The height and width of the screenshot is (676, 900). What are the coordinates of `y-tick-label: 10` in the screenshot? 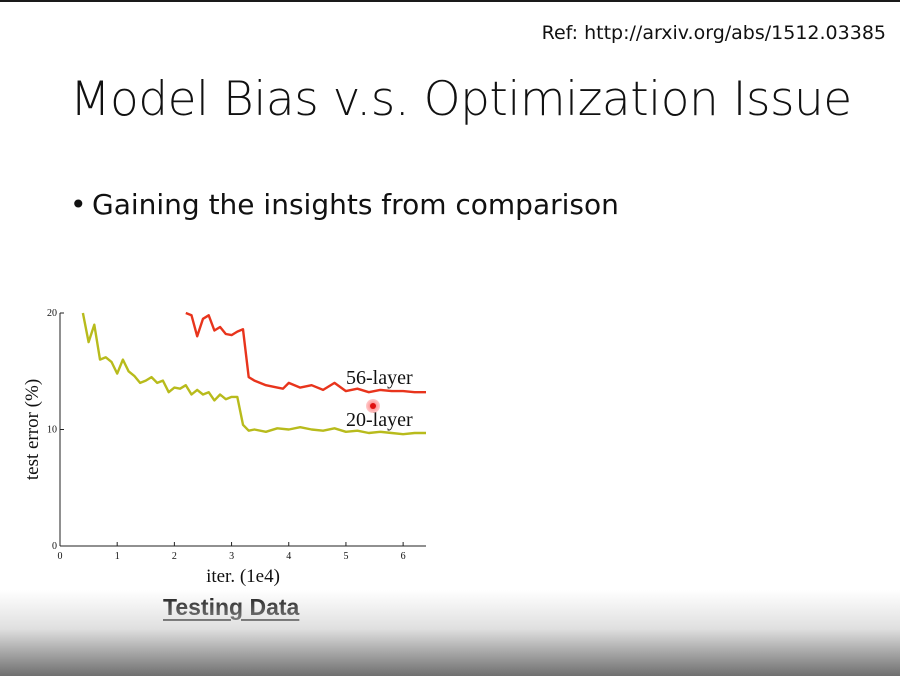 It's located at (52, 430).